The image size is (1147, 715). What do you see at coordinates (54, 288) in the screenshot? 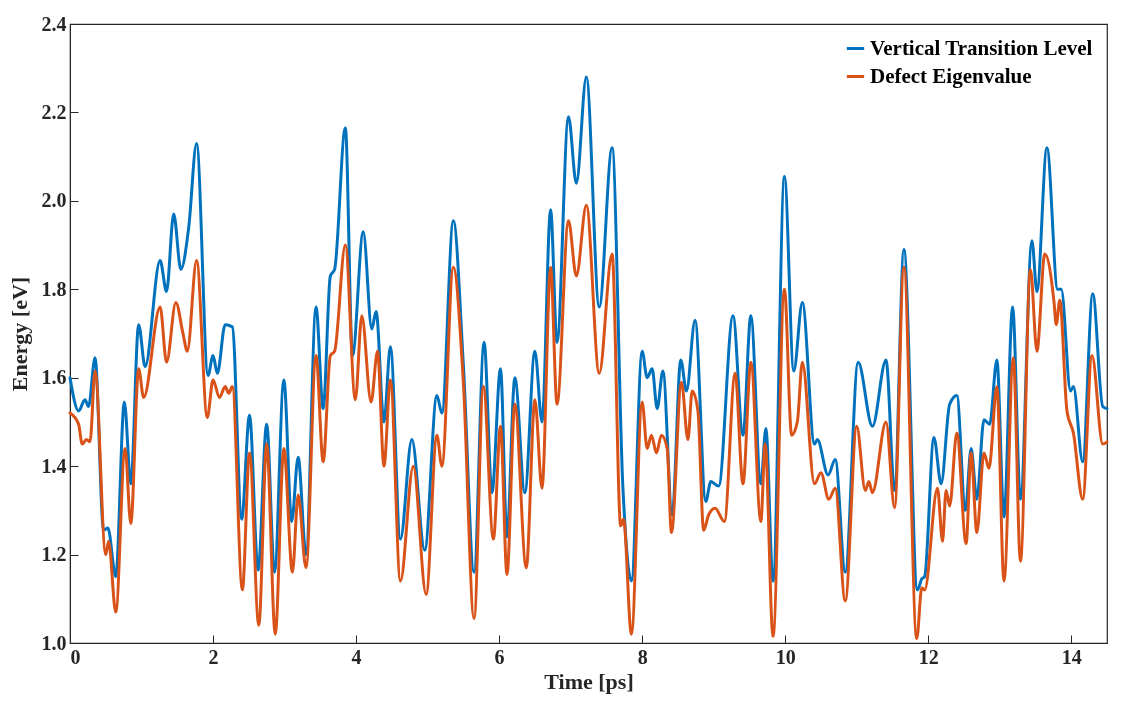
I see `y-tick-label: 1.8` at bounding box center [54, 288].